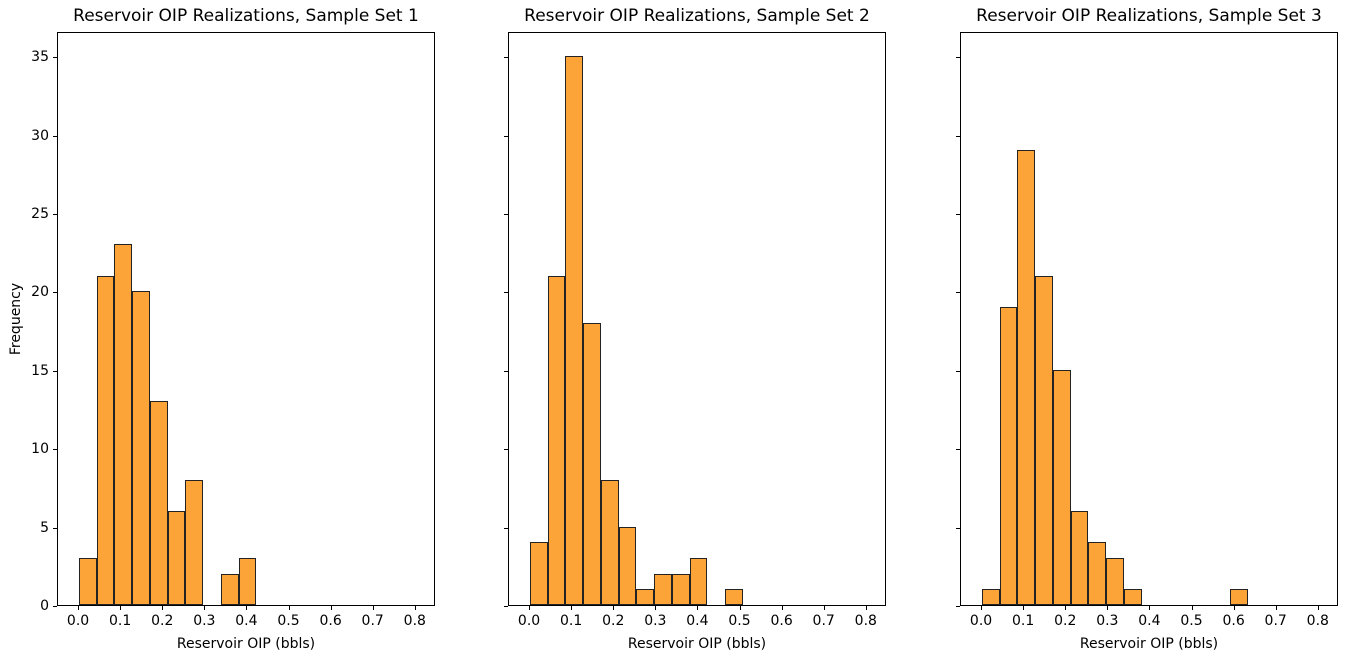 The width and height of the screenshot is (1347, 659). Describe the element at coordinates (697, 16) in the screenshot. I see `chart-title: Reservoir OIP Realizations, Sample Set 2` at that location.